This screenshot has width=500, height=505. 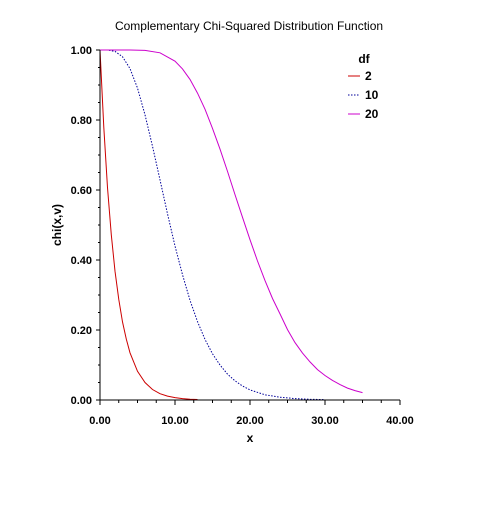 I want to click on y-tick-label: 0.80, so click(x=81, y=121).